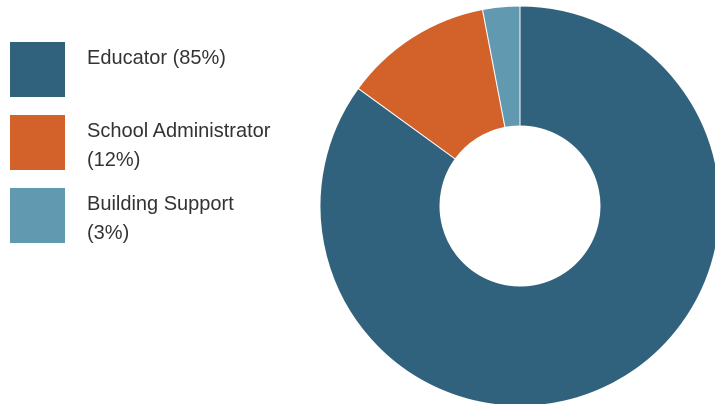 This screenshot has height=404, width=715. What do you see at coordinates (179, 145) in the screenshot?
I see `legend-label-school-administrator: School Administrator (12%)` at bounding box center [179, 145].